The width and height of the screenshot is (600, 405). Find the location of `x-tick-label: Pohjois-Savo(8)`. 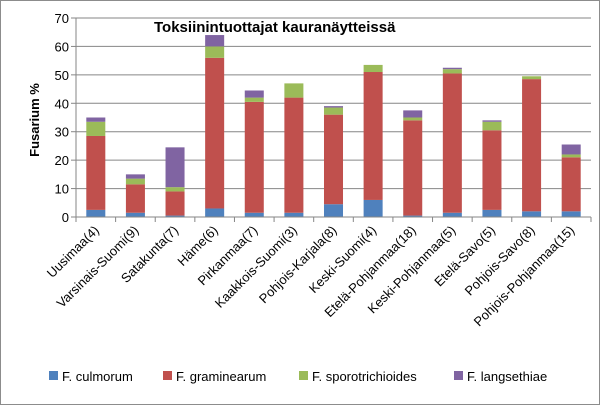

x-tick-label: Pohjois-Savo(8) is located at coordinates (500, 261).